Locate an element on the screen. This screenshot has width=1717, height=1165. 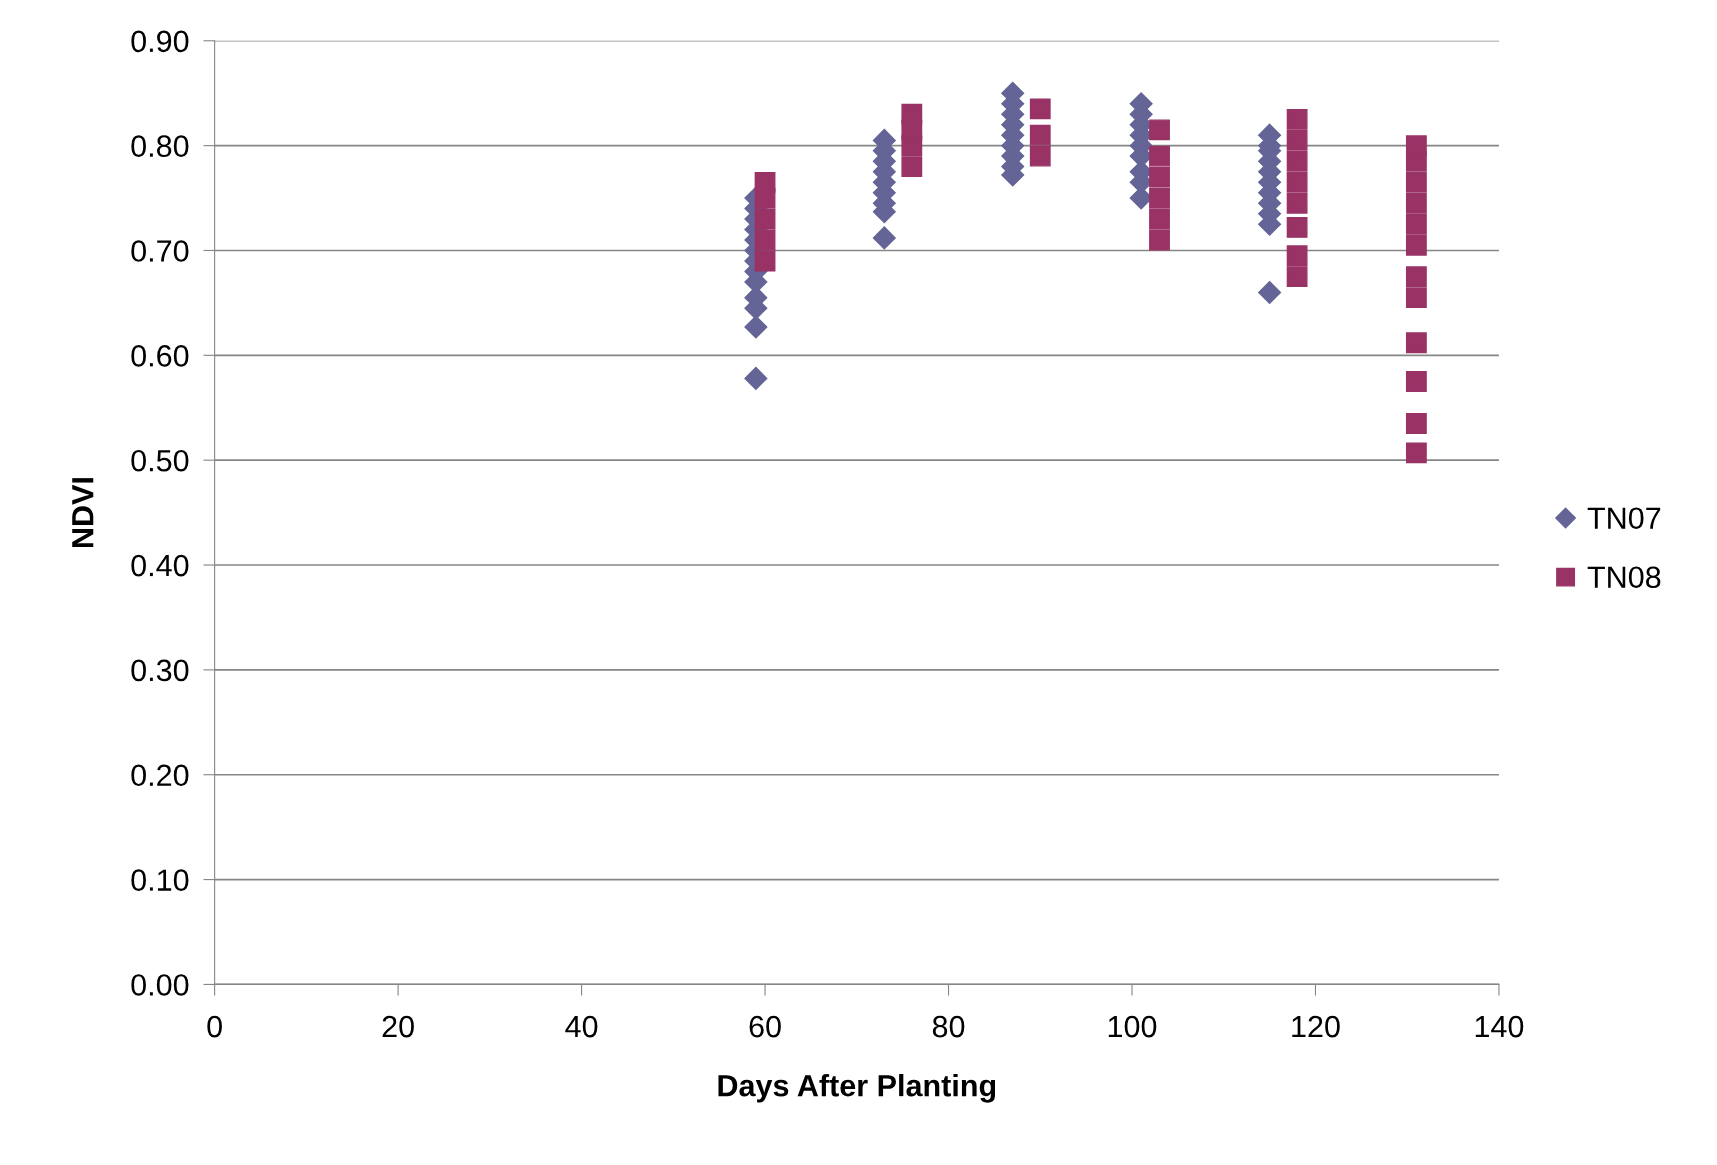
y-tick-label: 0.30 is located at coordinates (160, 670).